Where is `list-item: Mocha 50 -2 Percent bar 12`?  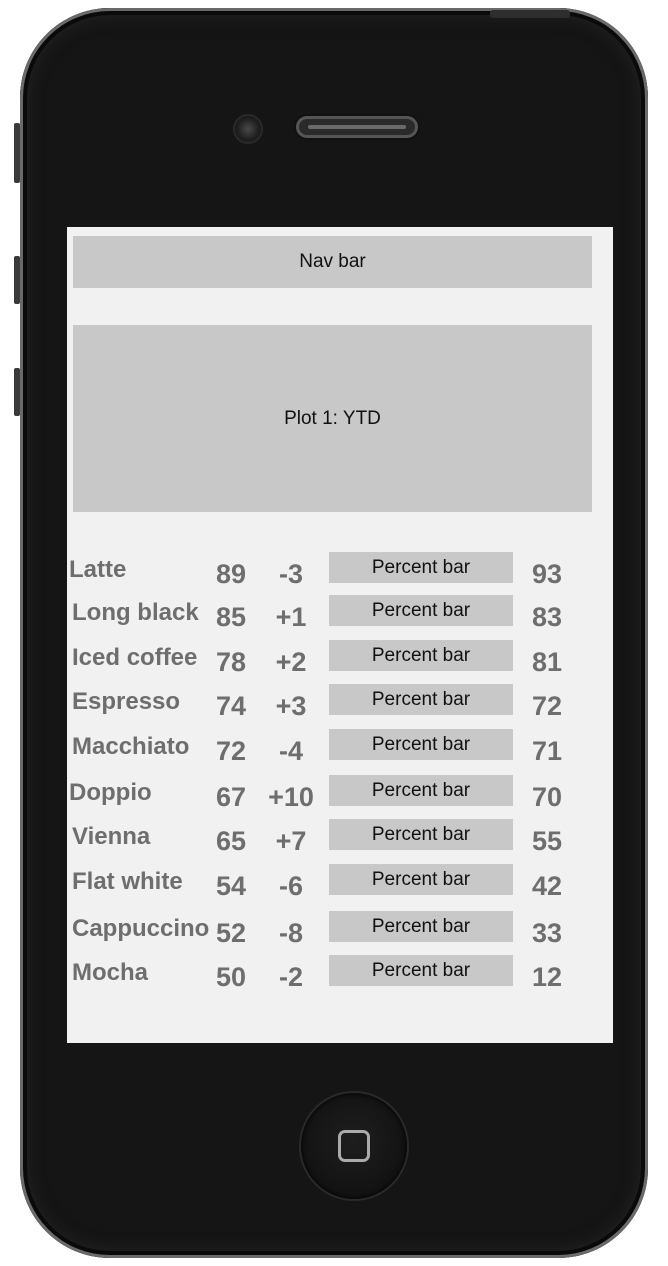
list-item: Mocha 50 -2 Percent bar 12 is located at coordinates (340, 973).